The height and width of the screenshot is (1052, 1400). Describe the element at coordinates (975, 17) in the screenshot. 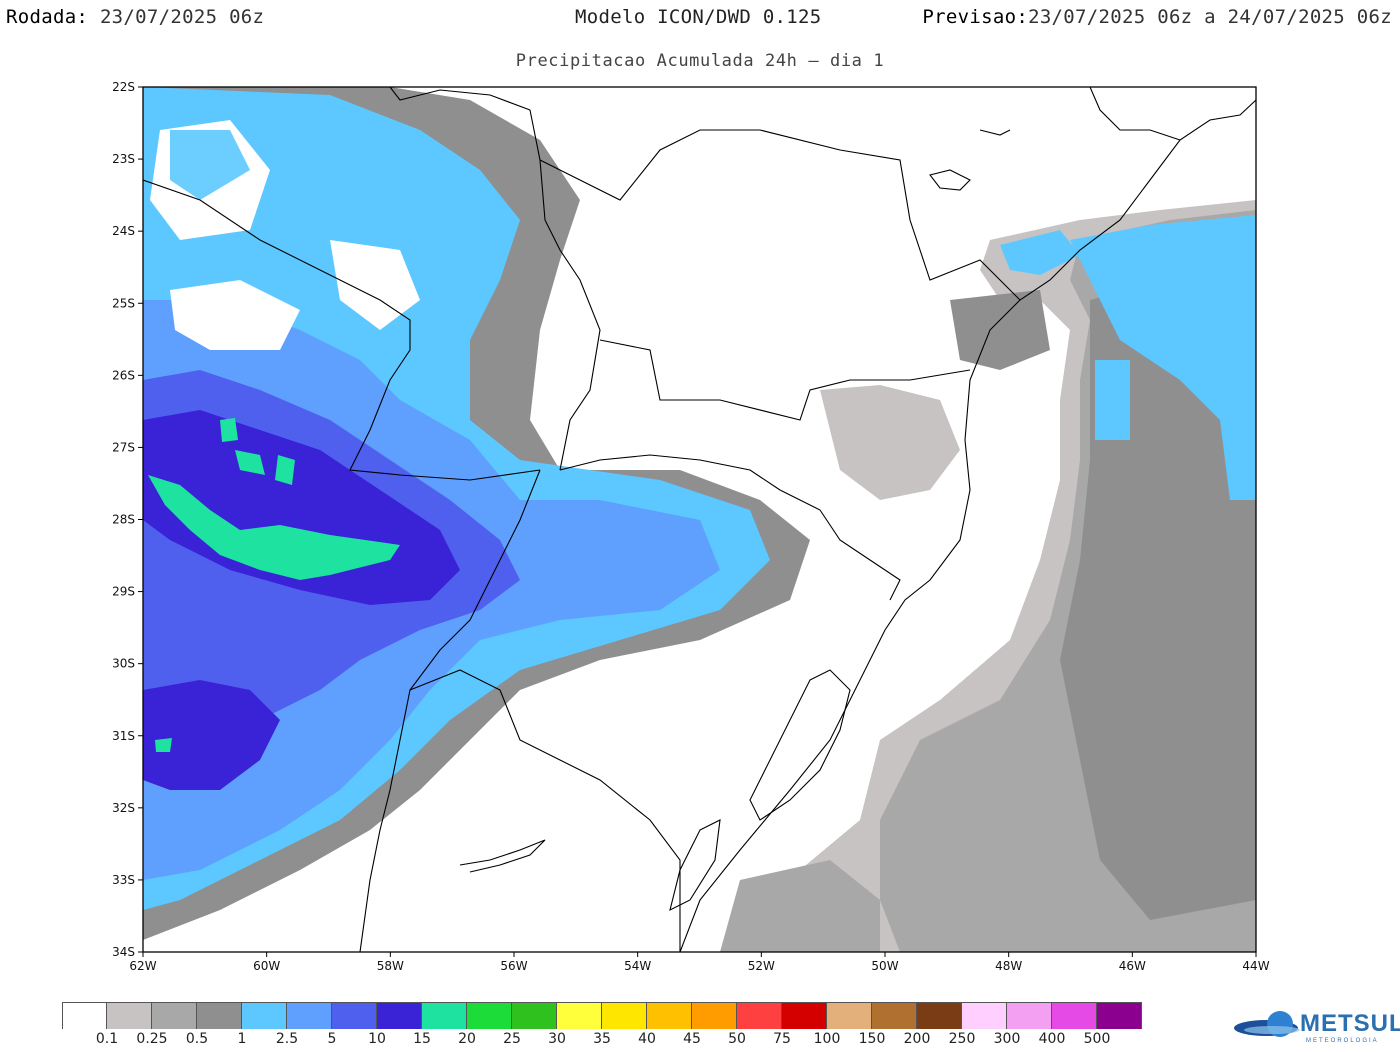

I see `forecast-label: Previsao:` at that location.